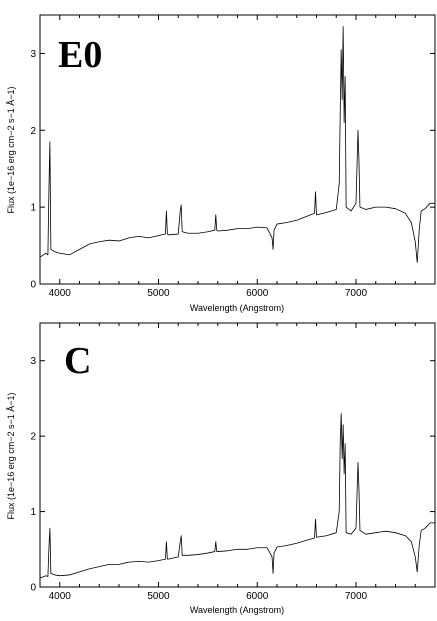 This screenshot has width=437, height=621. Describe the element at coordinates (77, 361) in the screenshot. I see `panel-label: C` at that location.